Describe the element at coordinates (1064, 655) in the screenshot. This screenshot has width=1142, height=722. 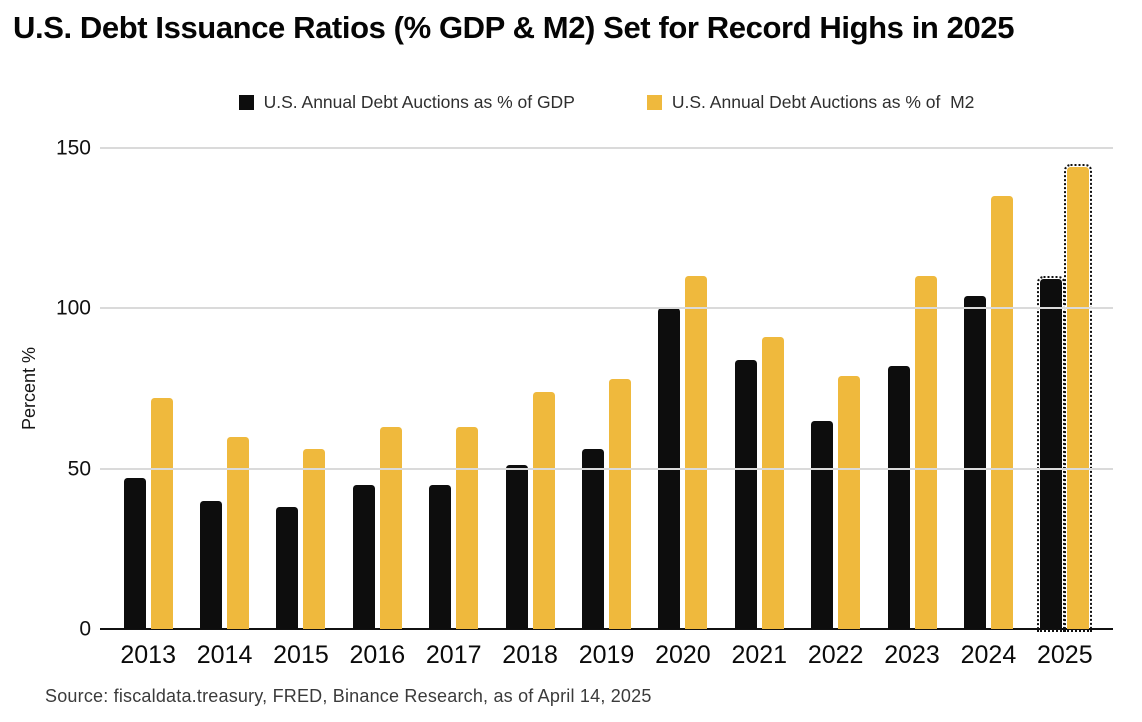
I see `x-tick-2025: 2025` at that location.